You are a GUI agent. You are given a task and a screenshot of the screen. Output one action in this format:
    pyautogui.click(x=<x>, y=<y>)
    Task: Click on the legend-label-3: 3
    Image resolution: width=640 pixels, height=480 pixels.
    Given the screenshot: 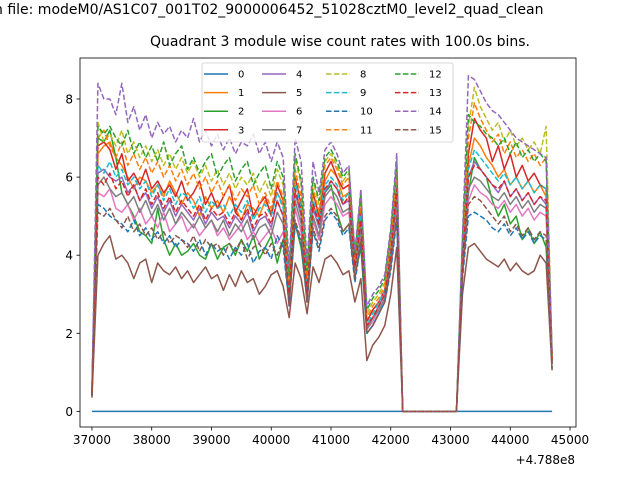 What is the action you would take?
    pyautogui.click(x=241, y=130)
    